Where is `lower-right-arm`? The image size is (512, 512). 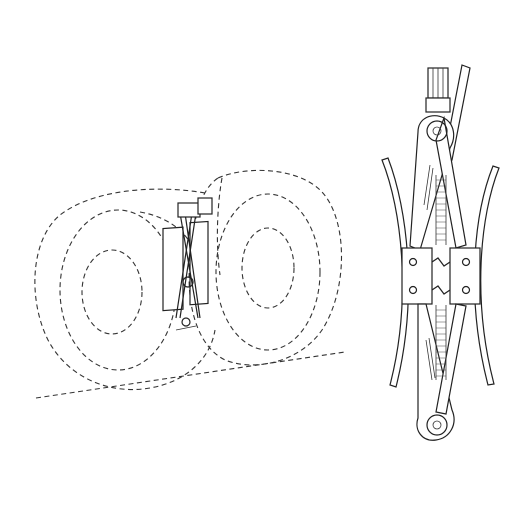 lower-right-arm is located at coordinates (451, 359).